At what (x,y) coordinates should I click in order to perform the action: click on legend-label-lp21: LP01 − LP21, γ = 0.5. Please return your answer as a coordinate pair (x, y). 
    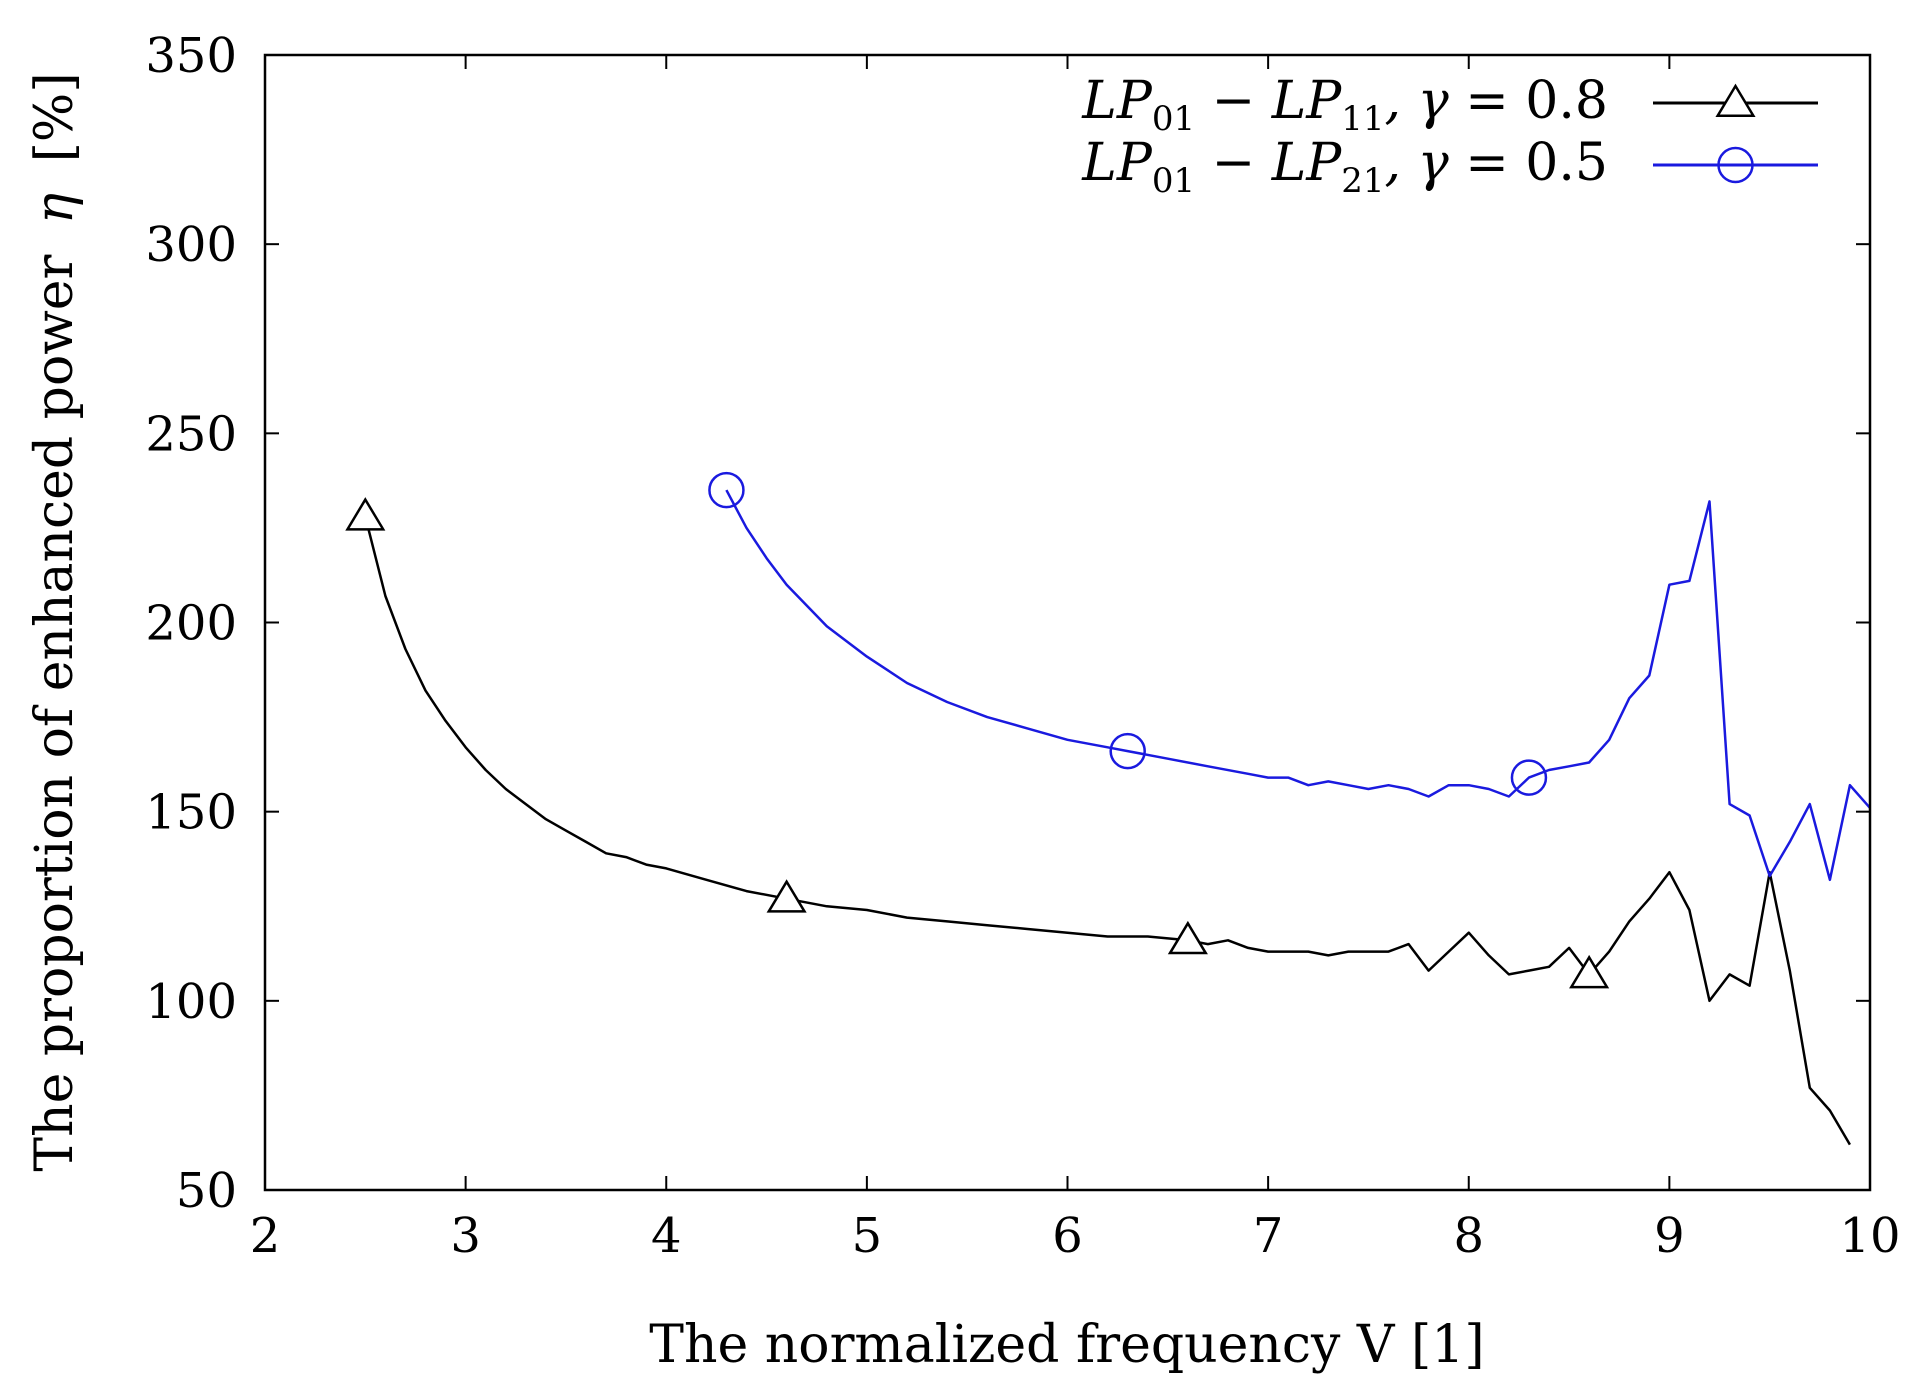
    Looking at the image, I should click on (1344, 167).